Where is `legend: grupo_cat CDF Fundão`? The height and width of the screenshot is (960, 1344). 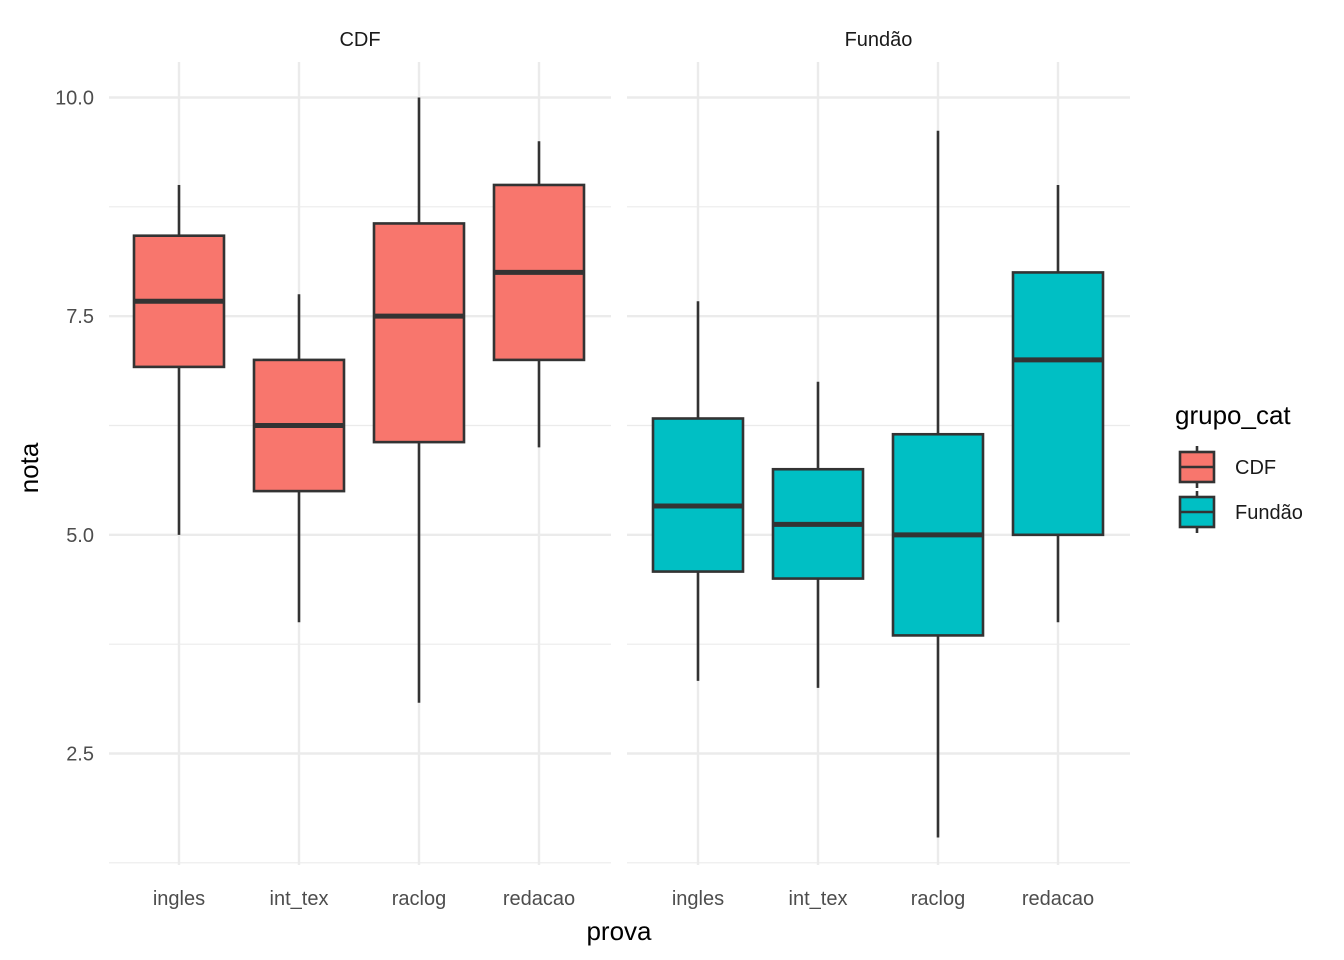 legend: grupo_cat CDF Fundão is located at coordinates (1239, 466).